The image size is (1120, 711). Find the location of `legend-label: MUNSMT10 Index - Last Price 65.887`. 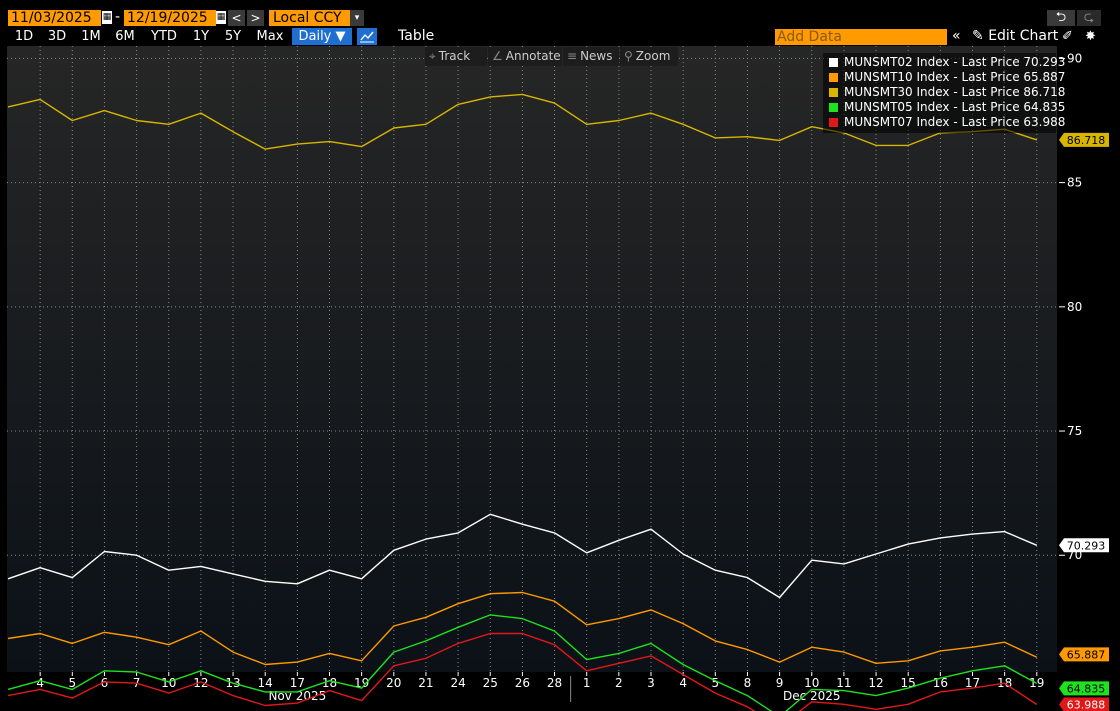

legend-label: MUNSMT10 Index - Last Price 65.887 is located at coordinates (955, 77).